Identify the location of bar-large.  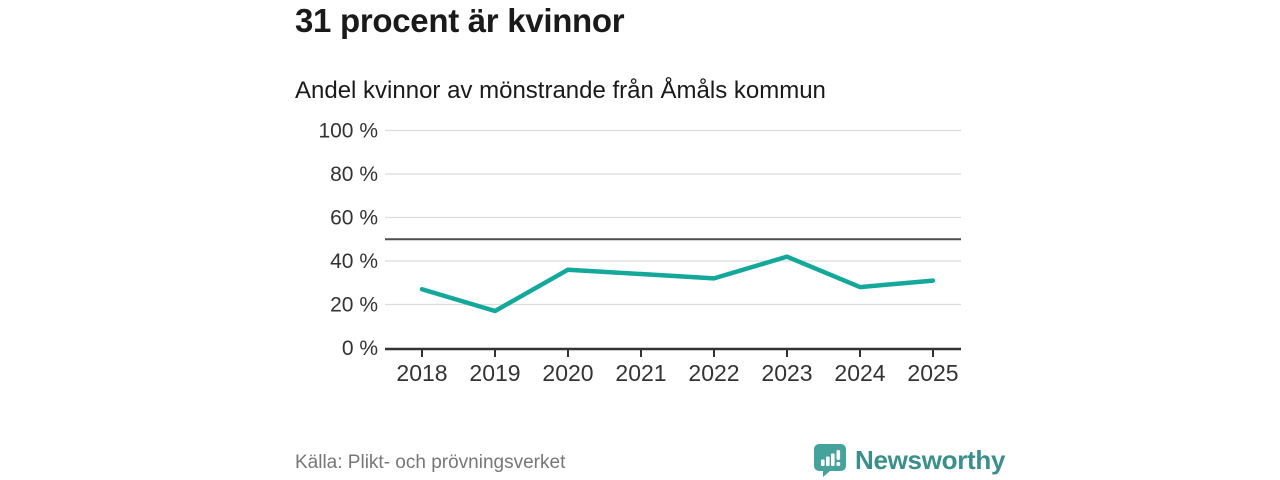
(833, 459).